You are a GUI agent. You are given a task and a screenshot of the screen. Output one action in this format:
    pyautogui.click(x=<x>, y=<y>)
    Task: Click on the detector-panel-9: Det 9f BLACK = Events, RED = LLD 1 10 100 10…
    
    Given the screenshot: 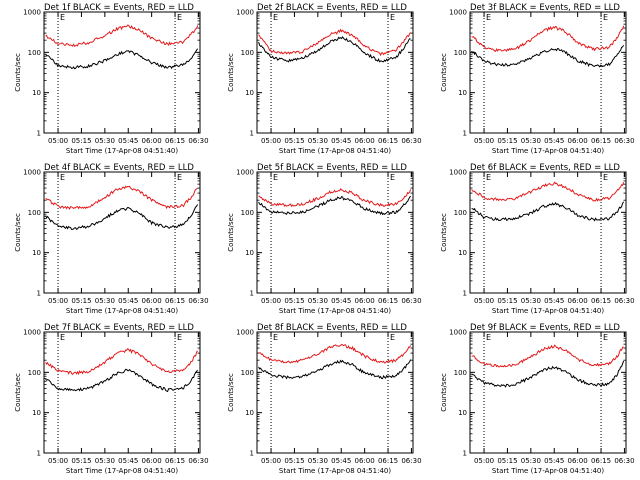 What is the action you would take?
    pyautogui.click(x=532, y=400)
    